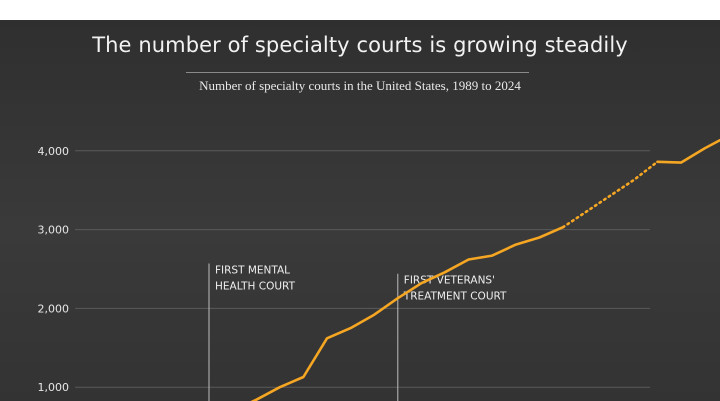  Describe the element at coordinates (54, 387) in the screenshot. I see `y-tick-label: 1,000` at that location.